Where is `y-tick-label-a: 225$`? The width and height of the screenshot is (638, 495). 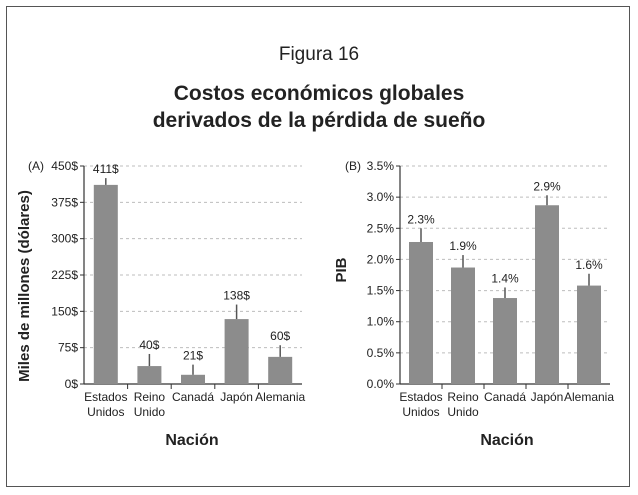
y-tick-label-a: 225$ is located at coordinates (64, 275).